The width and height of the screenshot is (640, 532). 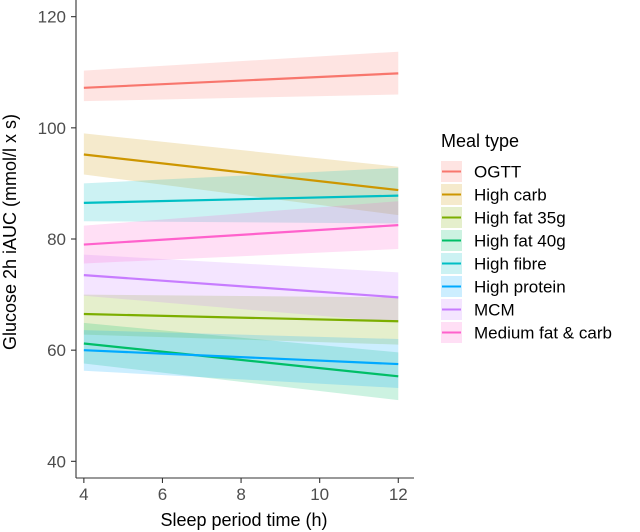 What do you see at coordinates (241, 235) in the screenshot?
I see `trend-line-medium-fat-and-carb` at bounding box center [241, 235].